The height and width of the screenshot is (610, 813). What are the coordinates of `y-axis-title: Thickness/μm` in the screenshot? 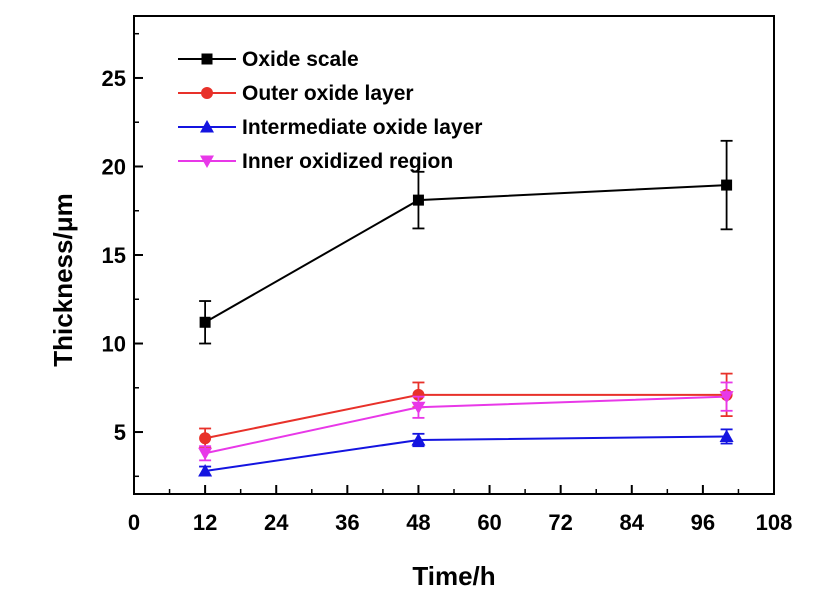 It's located at (63, 279).